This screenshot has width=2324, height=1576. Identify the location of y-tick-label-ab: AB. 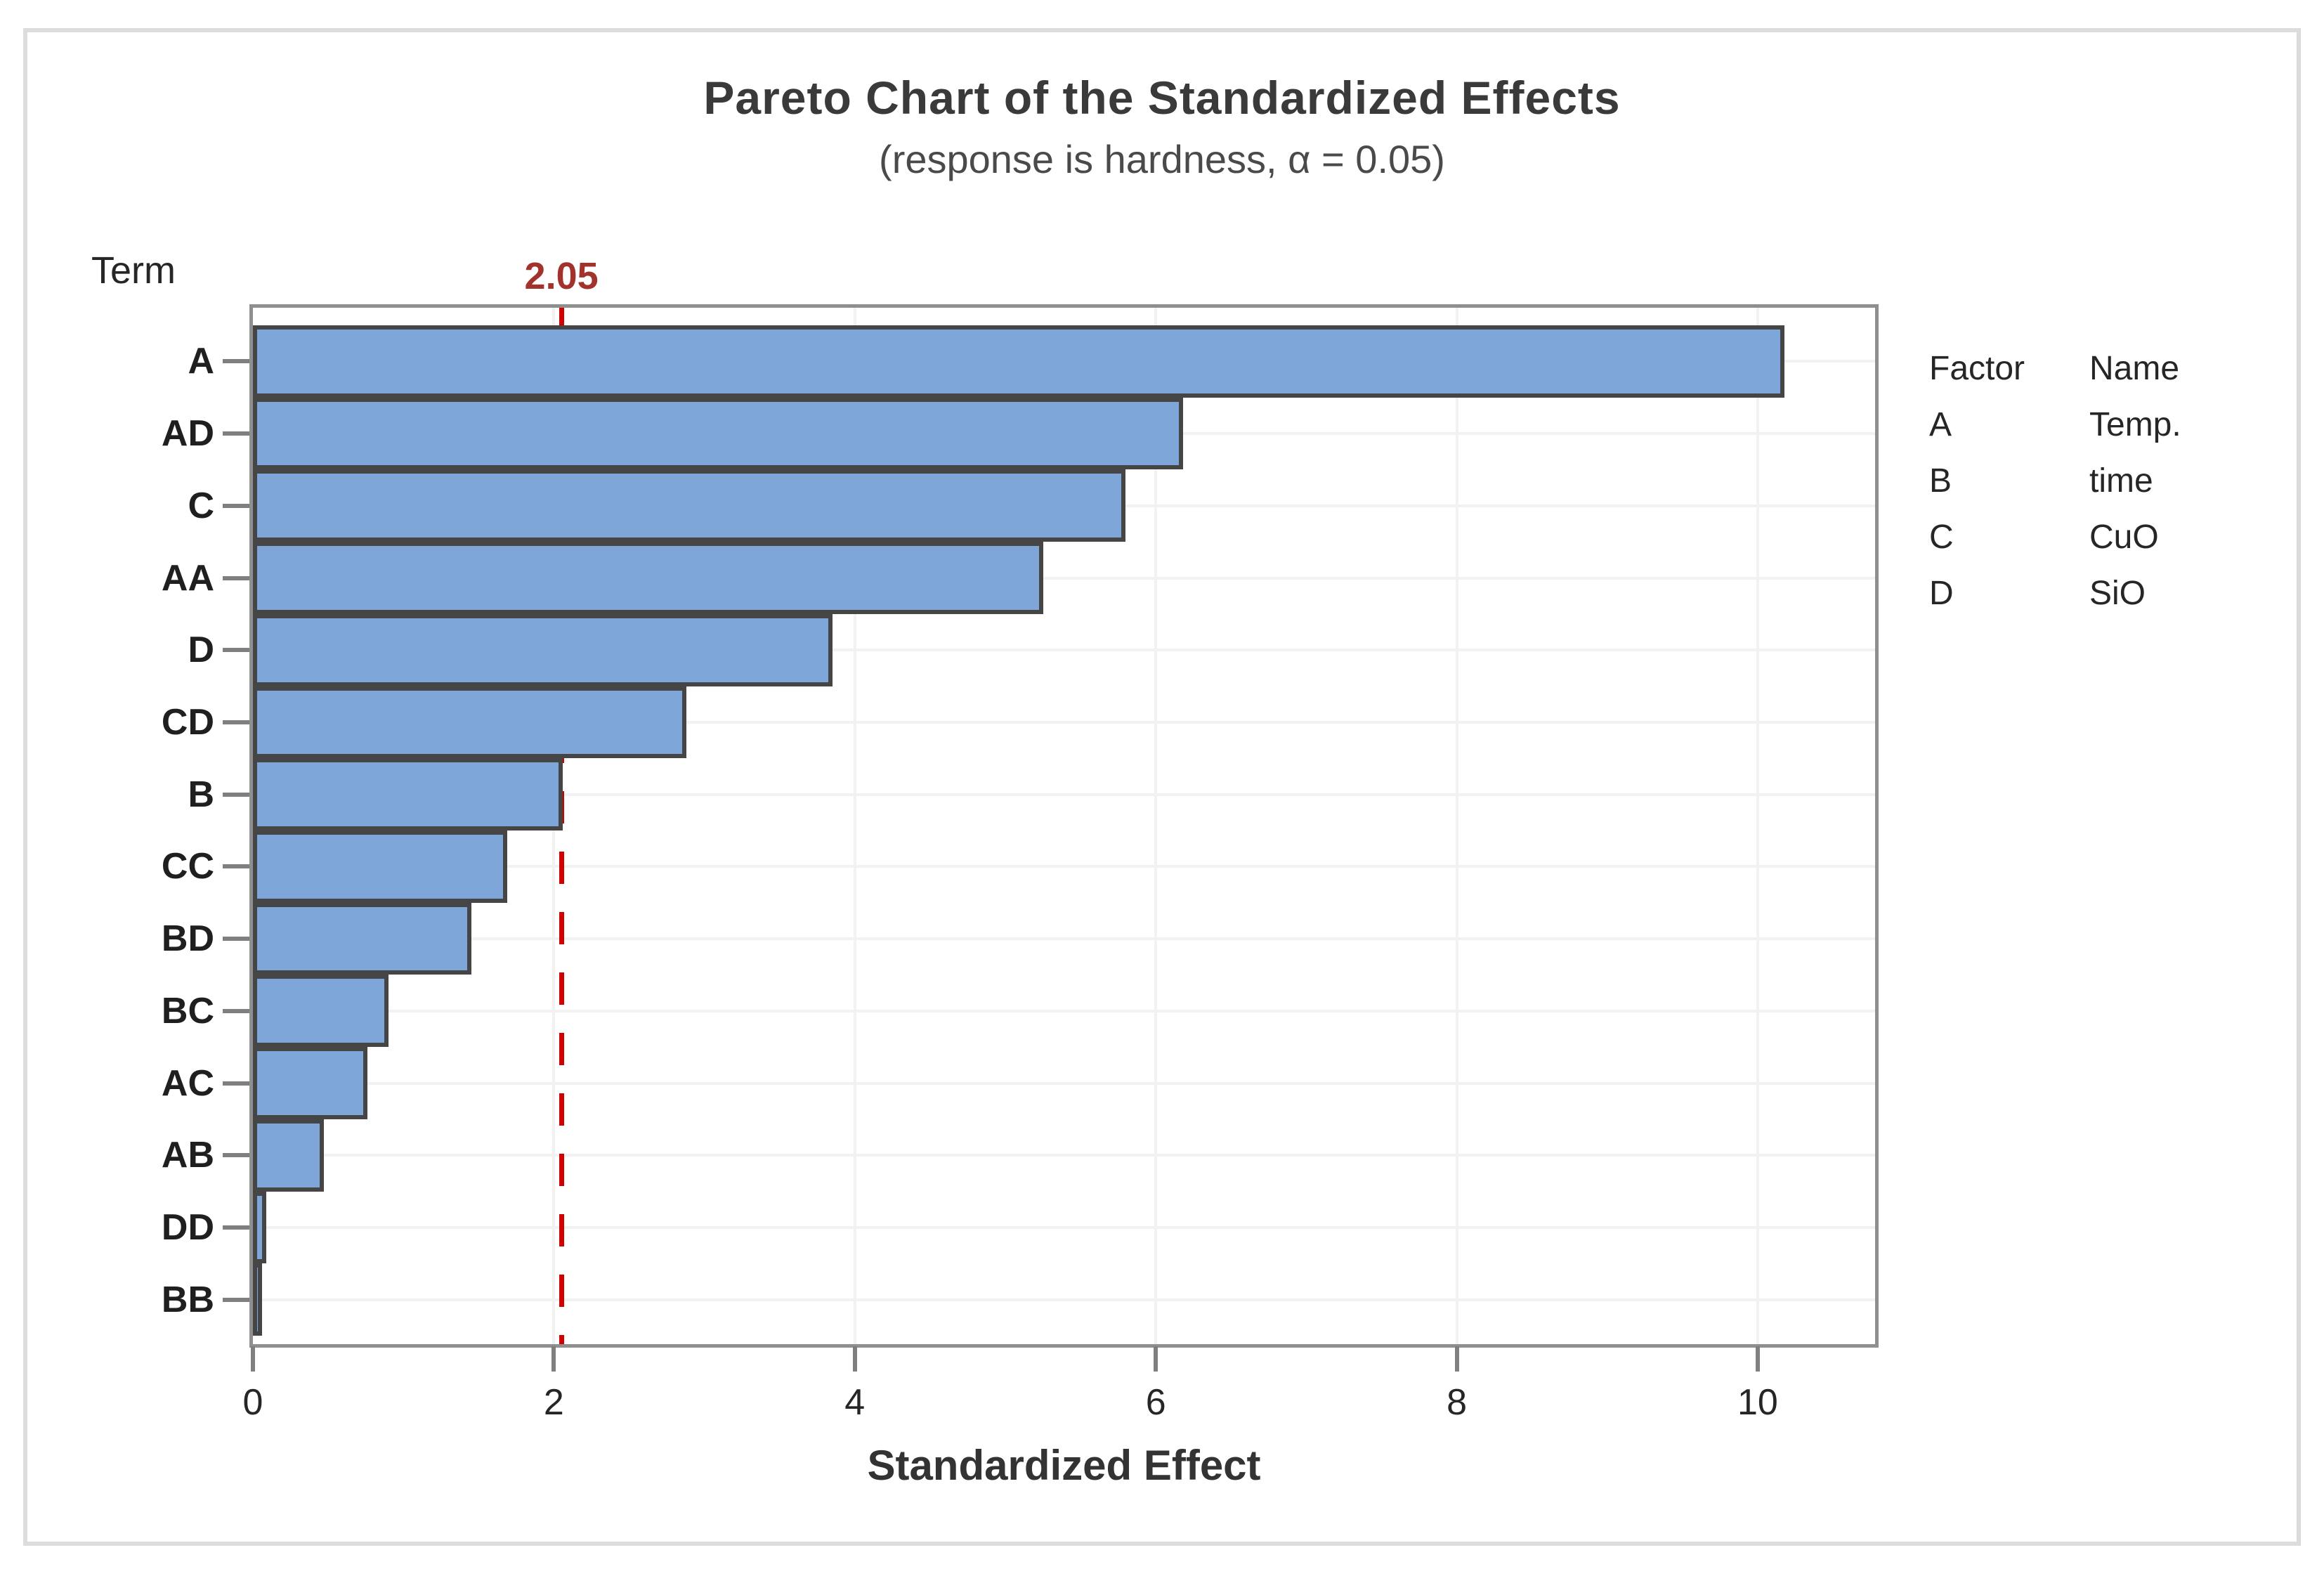
(187, 1156).